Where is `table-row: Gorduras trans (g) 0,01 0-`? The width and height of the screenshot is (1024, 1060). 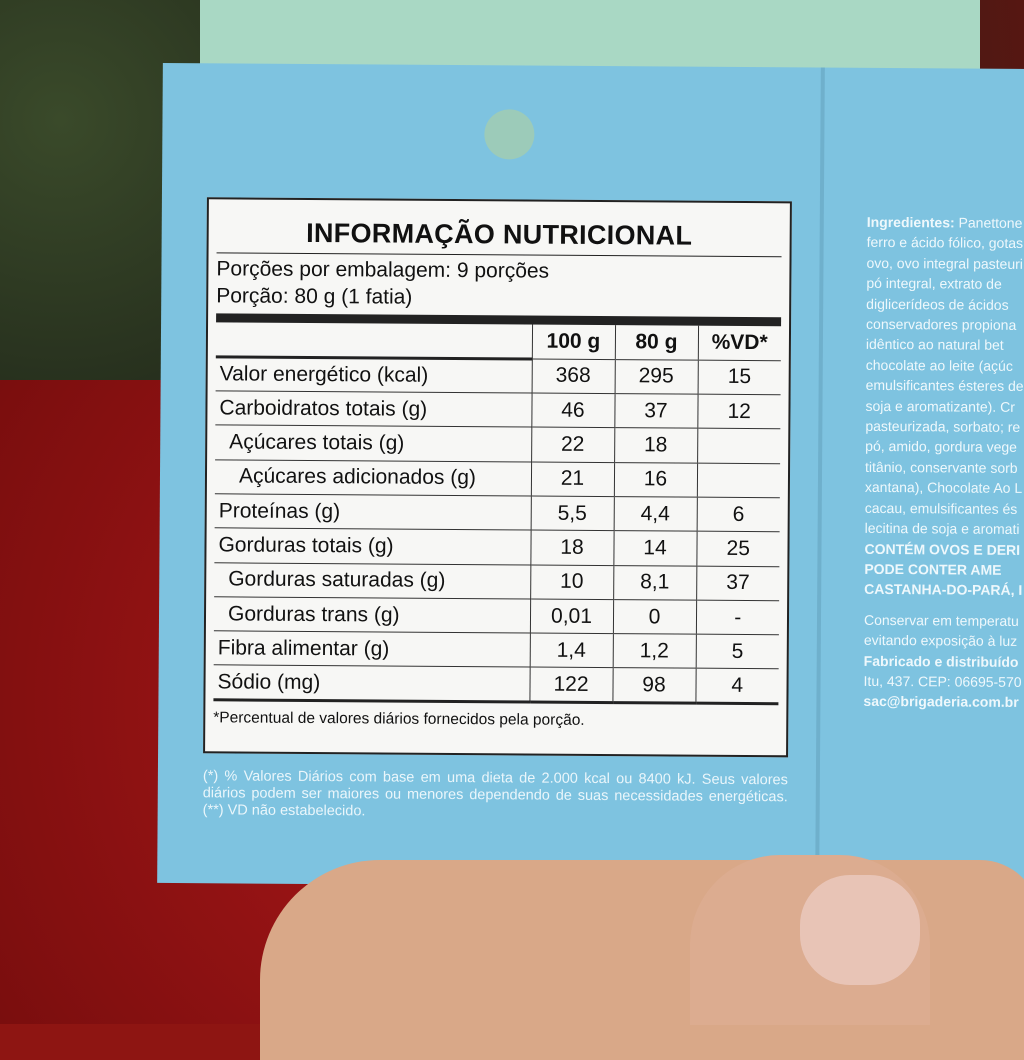
table-row: Gorduras trans (g) 0,01 0- is located at coordinates (496, 615).